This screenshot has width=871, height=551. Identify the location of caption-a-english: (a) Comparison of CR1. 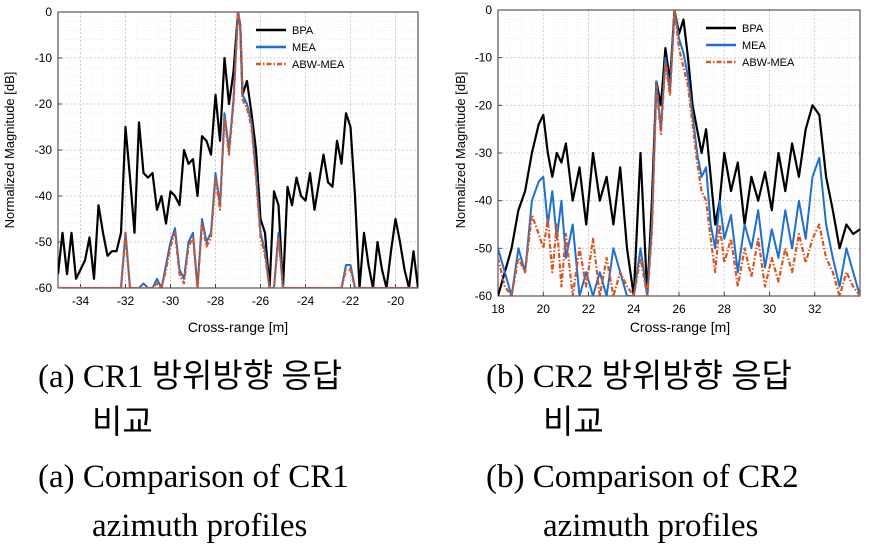
(193, 477).